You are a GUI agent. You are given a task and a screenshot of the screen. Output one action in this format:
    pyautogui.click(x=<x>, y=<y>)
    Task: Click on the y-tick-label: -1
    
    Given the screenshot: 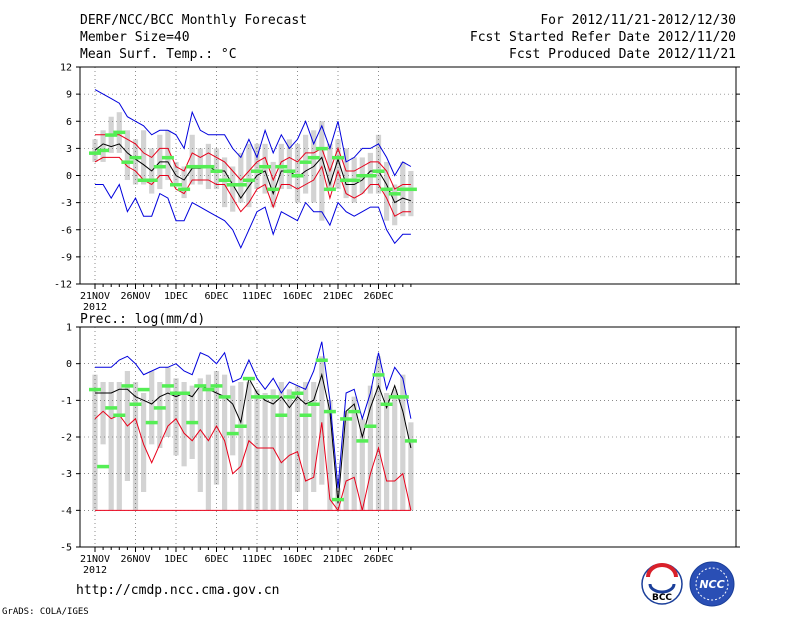 What is the action you would take?
    pyautogui.click(x=66, y=401)
    